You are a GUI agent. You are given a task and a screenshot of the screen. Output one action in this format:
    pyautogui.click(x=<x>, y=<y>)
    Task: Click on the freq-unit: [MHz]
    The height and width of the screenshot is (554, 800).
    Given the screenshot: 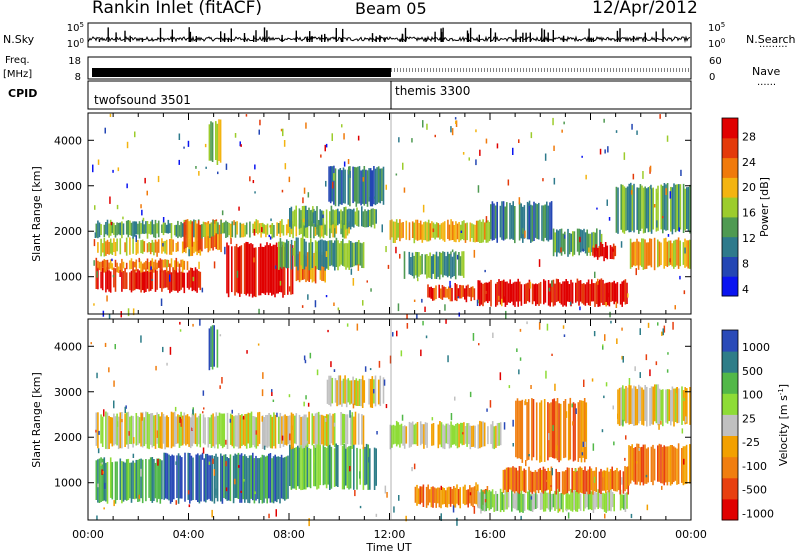 What is the action you would take?
    pyautogui.click(x=17, y=74)
    